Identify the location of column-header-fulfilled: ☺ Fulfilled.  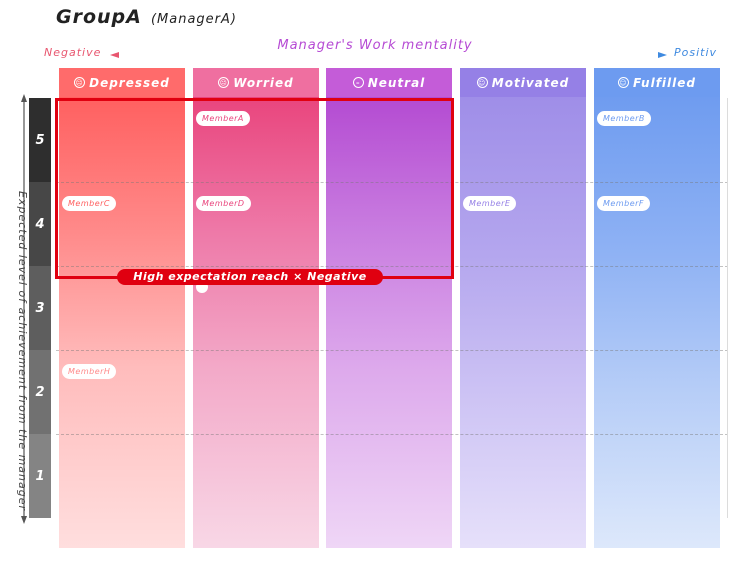
(657, 82).